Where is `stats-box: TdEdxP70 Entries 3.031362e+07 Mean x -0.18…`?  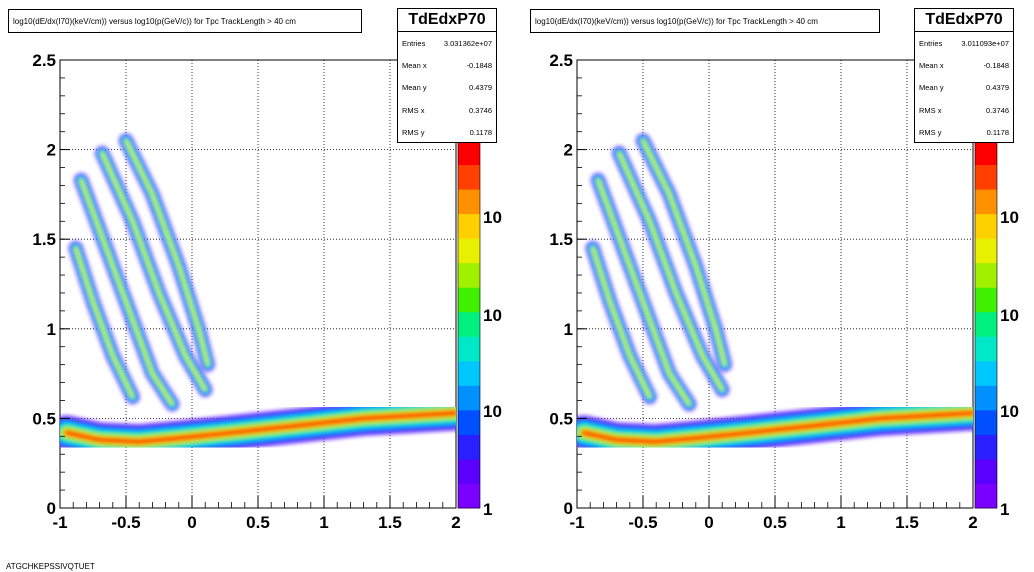 stats-box: TdEdxP70 Entries 3.031362e+07 Mean x -0.18… is located at coordinates (447, 75).